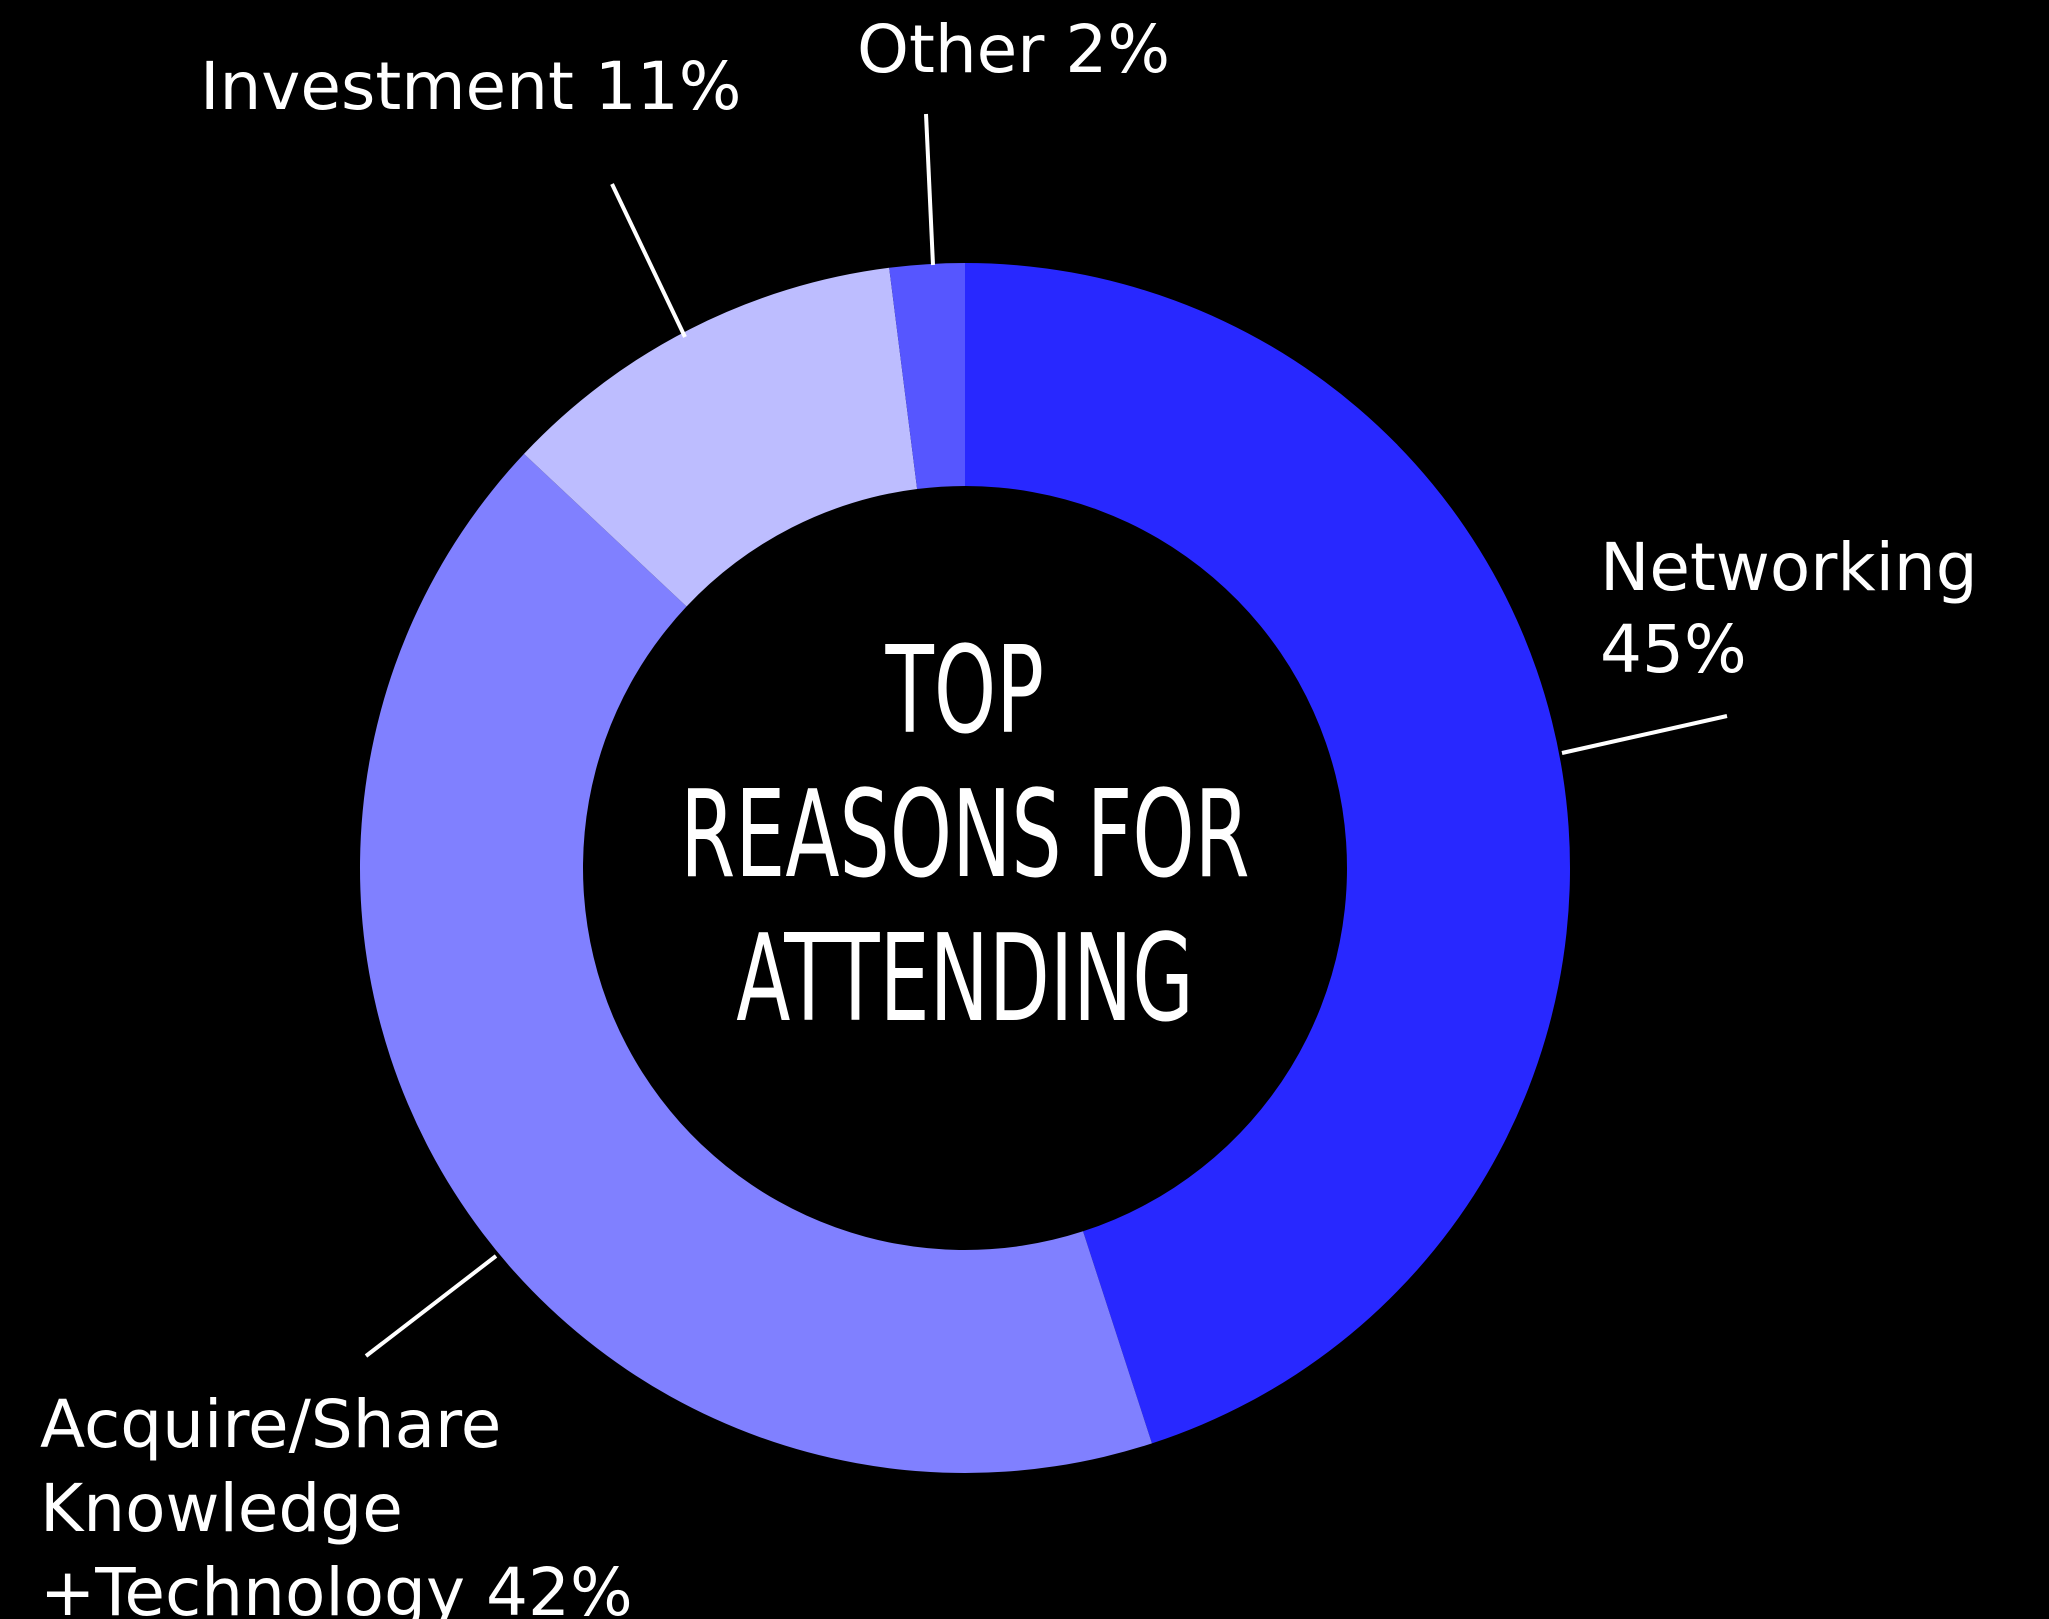 The height and width of the screenshot is (1619, 2049). I want to click on slice-label-acquire-share-knowledge: Acquire/Share Knowledge +Technology 42%, so click(336, 1502).